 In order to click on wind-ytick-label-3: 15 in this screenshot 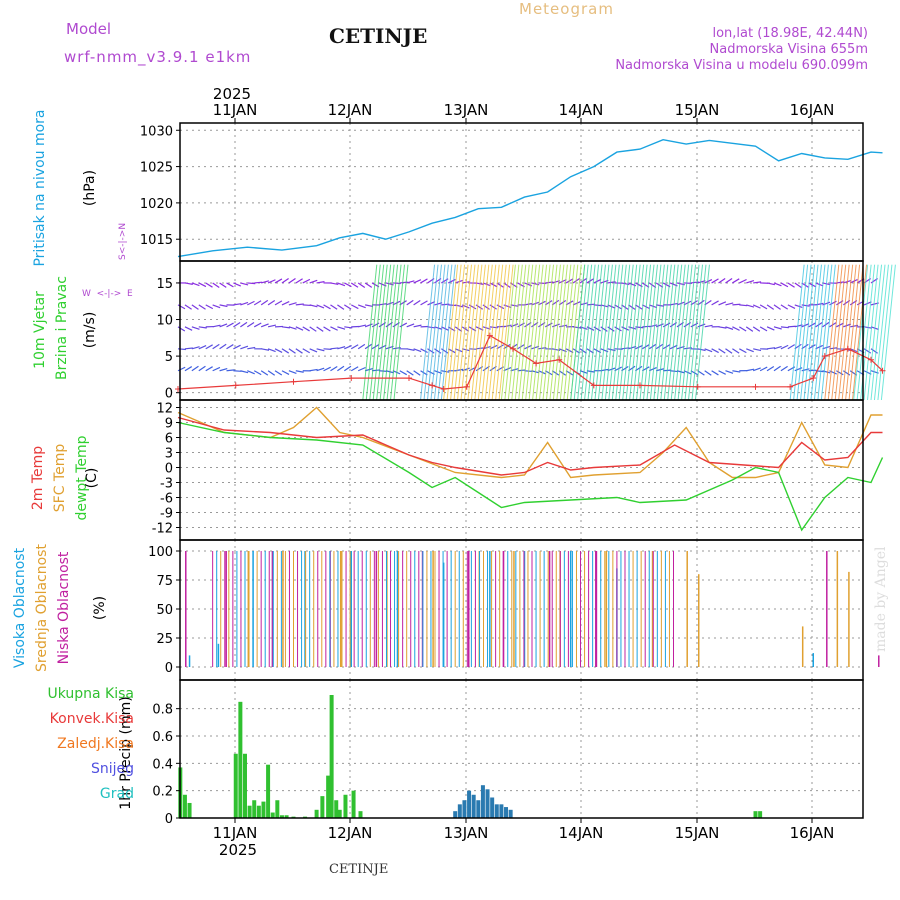, I will do `click(164, 284)`.